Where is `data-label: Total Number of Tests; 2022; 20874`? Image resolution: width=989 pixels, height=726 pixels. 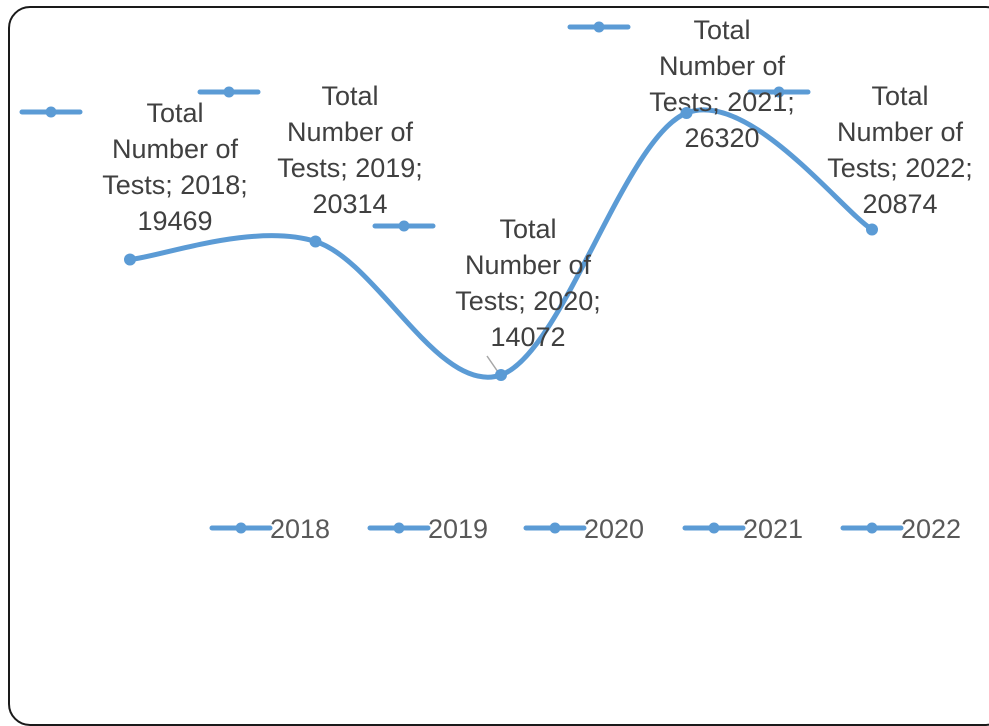
data-label: Total Number of Tests; 2022; 20874 is located at coordinates (900, 150).